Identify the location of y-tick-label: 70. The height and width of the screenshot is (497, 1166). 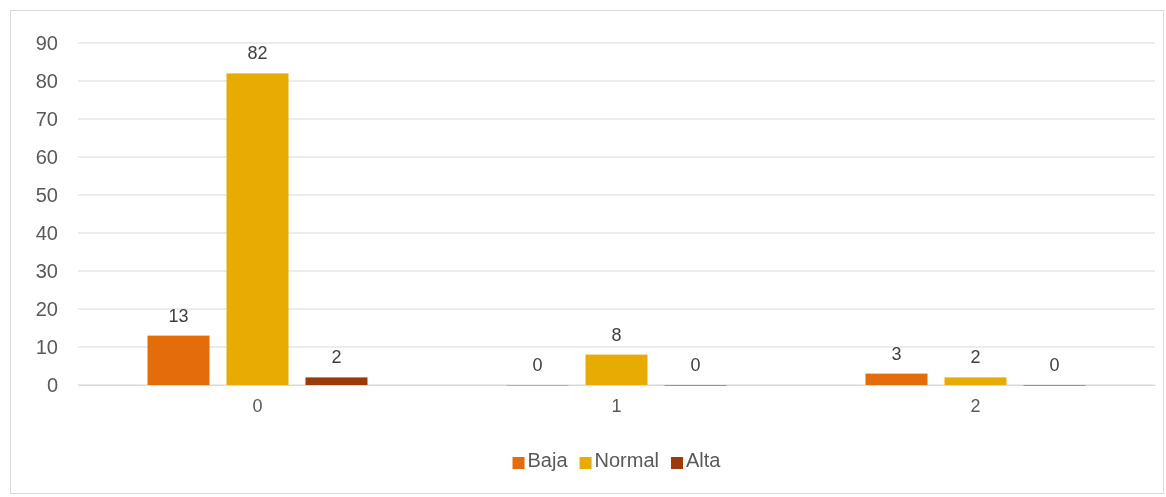
(46, 118).